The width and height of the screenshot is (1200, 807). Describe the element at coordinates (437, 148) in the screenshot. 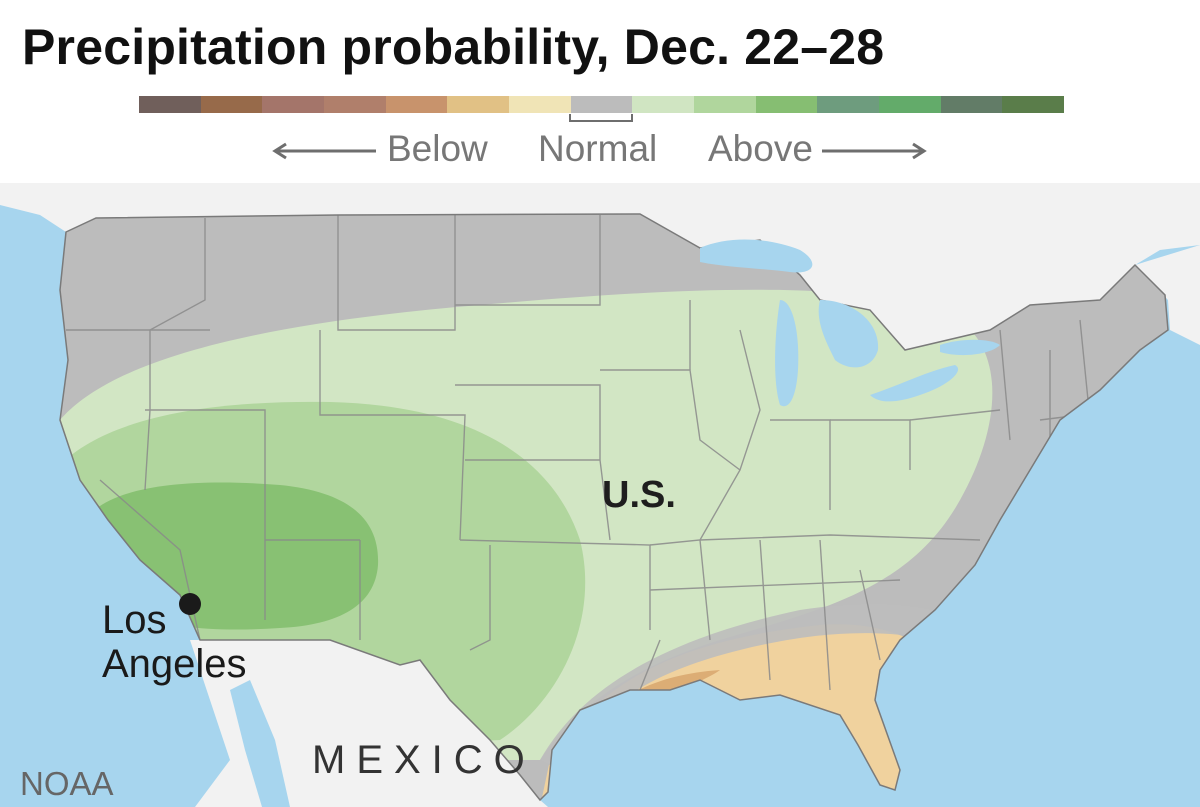

I see `legend-below-label: Below` at that location.